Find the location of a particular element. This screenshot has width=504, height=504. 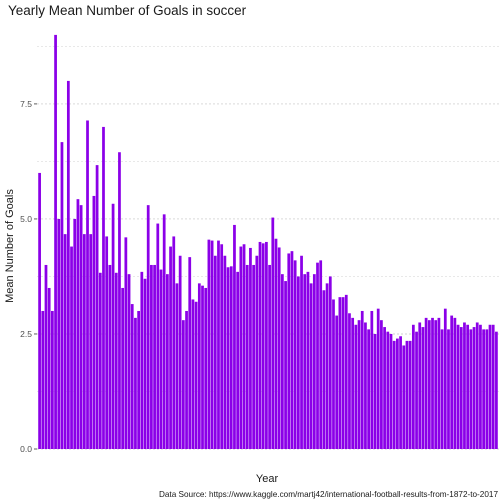

chart-title: Yearly Mean Number of Goals in soccer is located at coordinates (127, 10).